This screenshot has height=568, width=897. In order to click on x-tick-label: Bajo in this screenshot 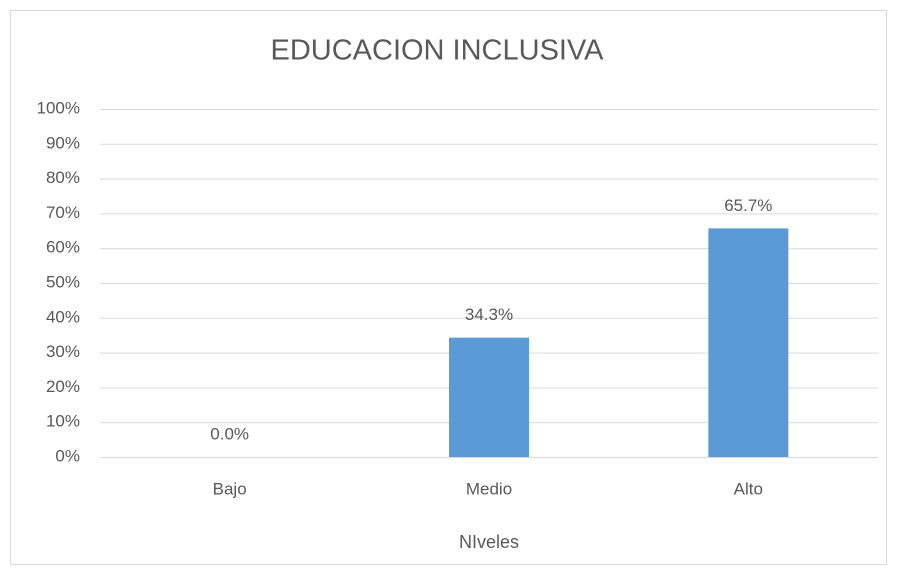, I will do `click(230, 488)`.